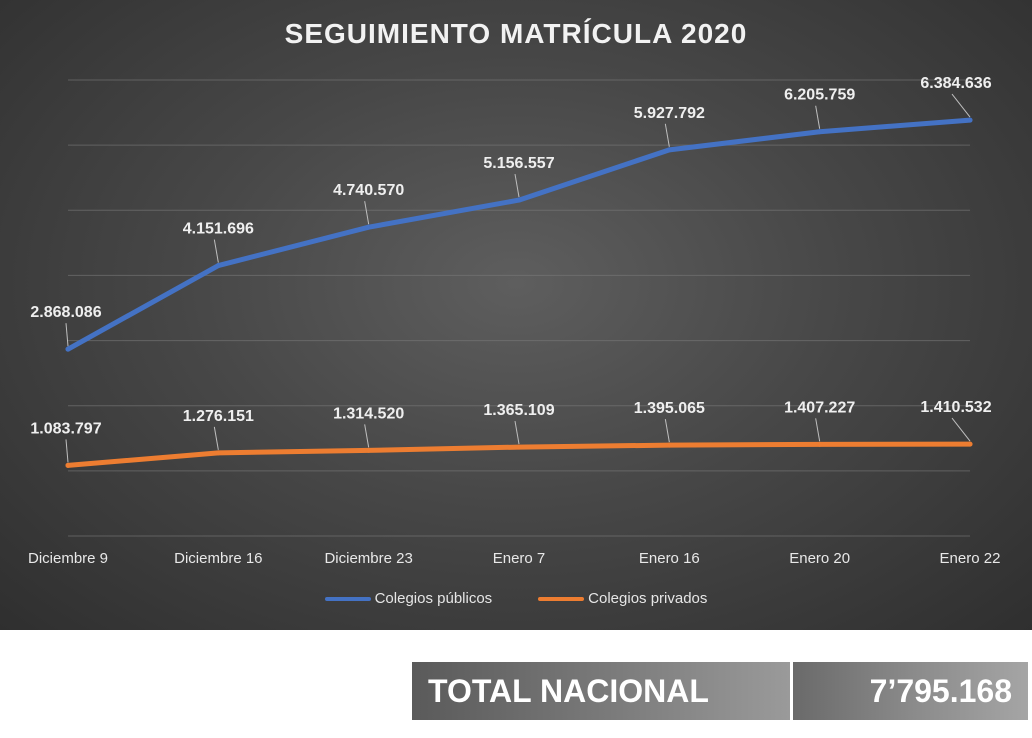 The image size is (1032, 738). I want to click on x-tick-label: Enero 16, so click(669, 558).